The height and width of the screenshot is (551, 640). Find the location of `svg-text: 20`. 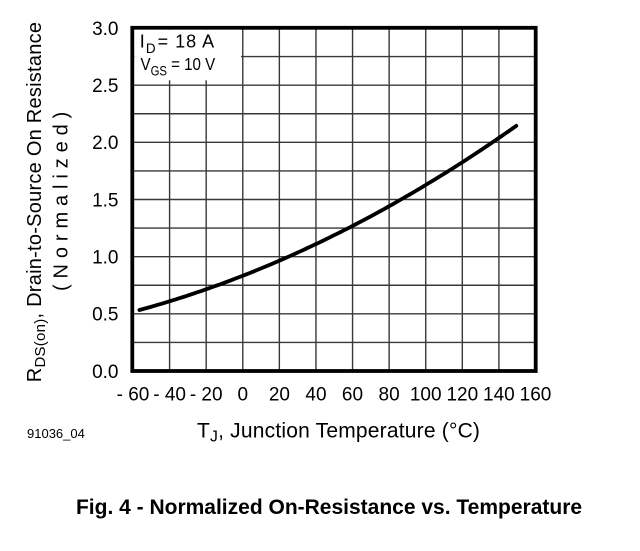

svg-text: 20 is located at coordinates (279, 395).